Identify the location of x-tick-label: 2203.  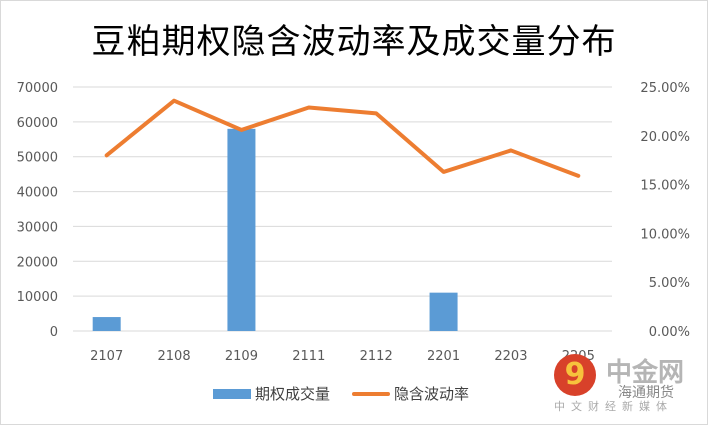
(510, 356).